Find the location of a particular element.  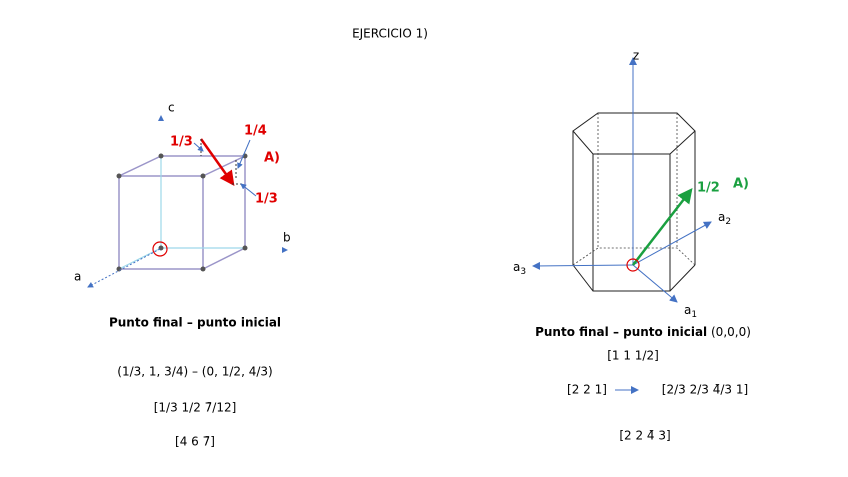

axis-label: b is located at coordinates (287, 238).